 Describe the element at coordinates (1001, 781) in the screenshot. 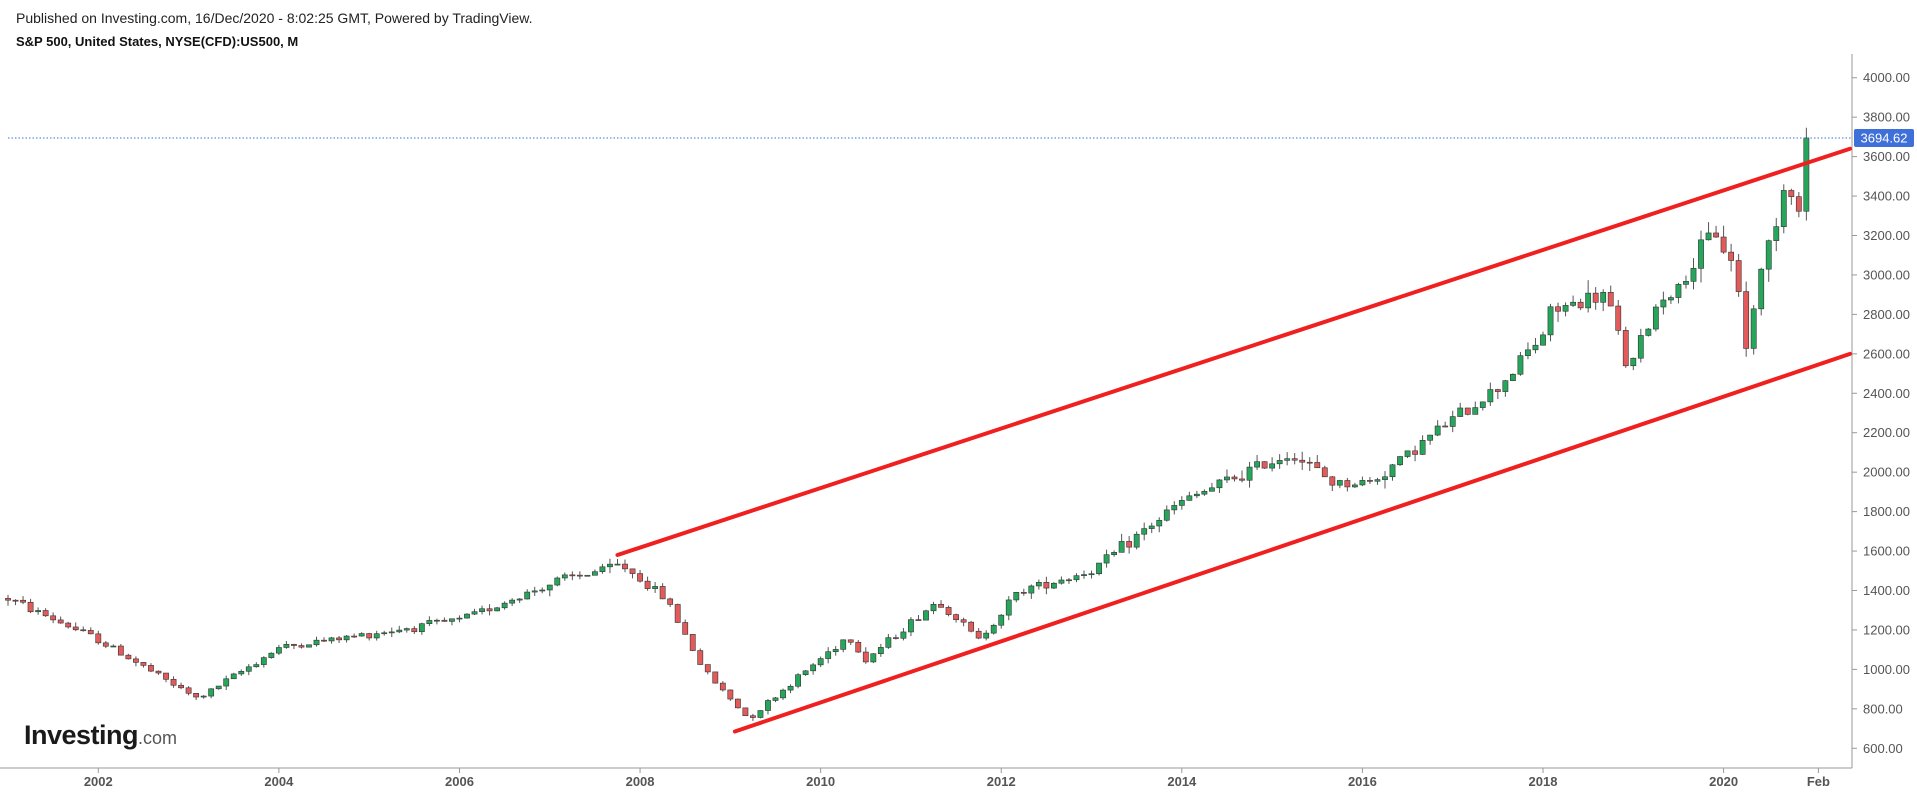

I see `x-tick-label: 2012` at that location.